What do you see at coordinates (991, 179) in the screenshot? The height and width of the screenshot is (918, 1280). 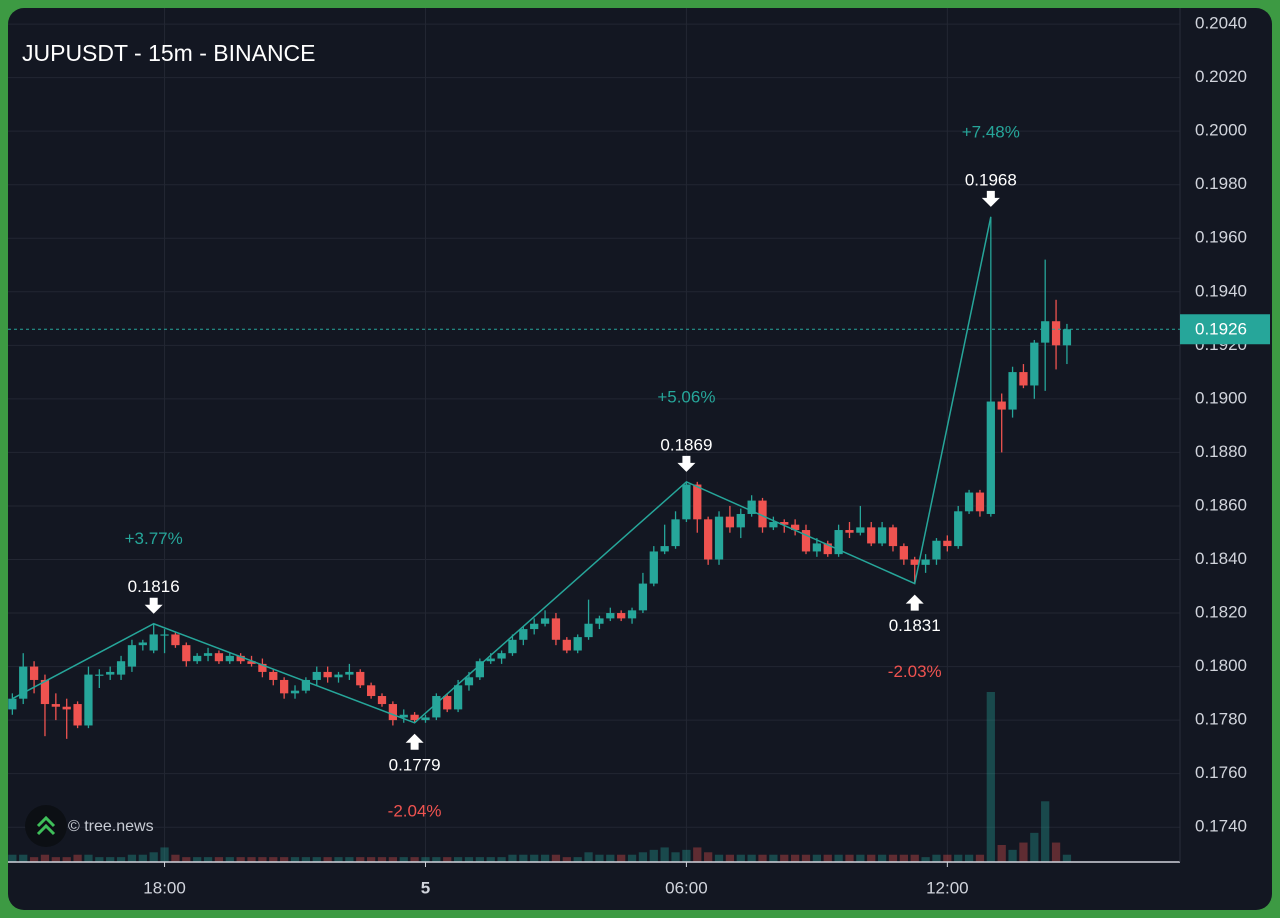 I see `pivot-price: 0.1968` at bounding box center [991, 179].